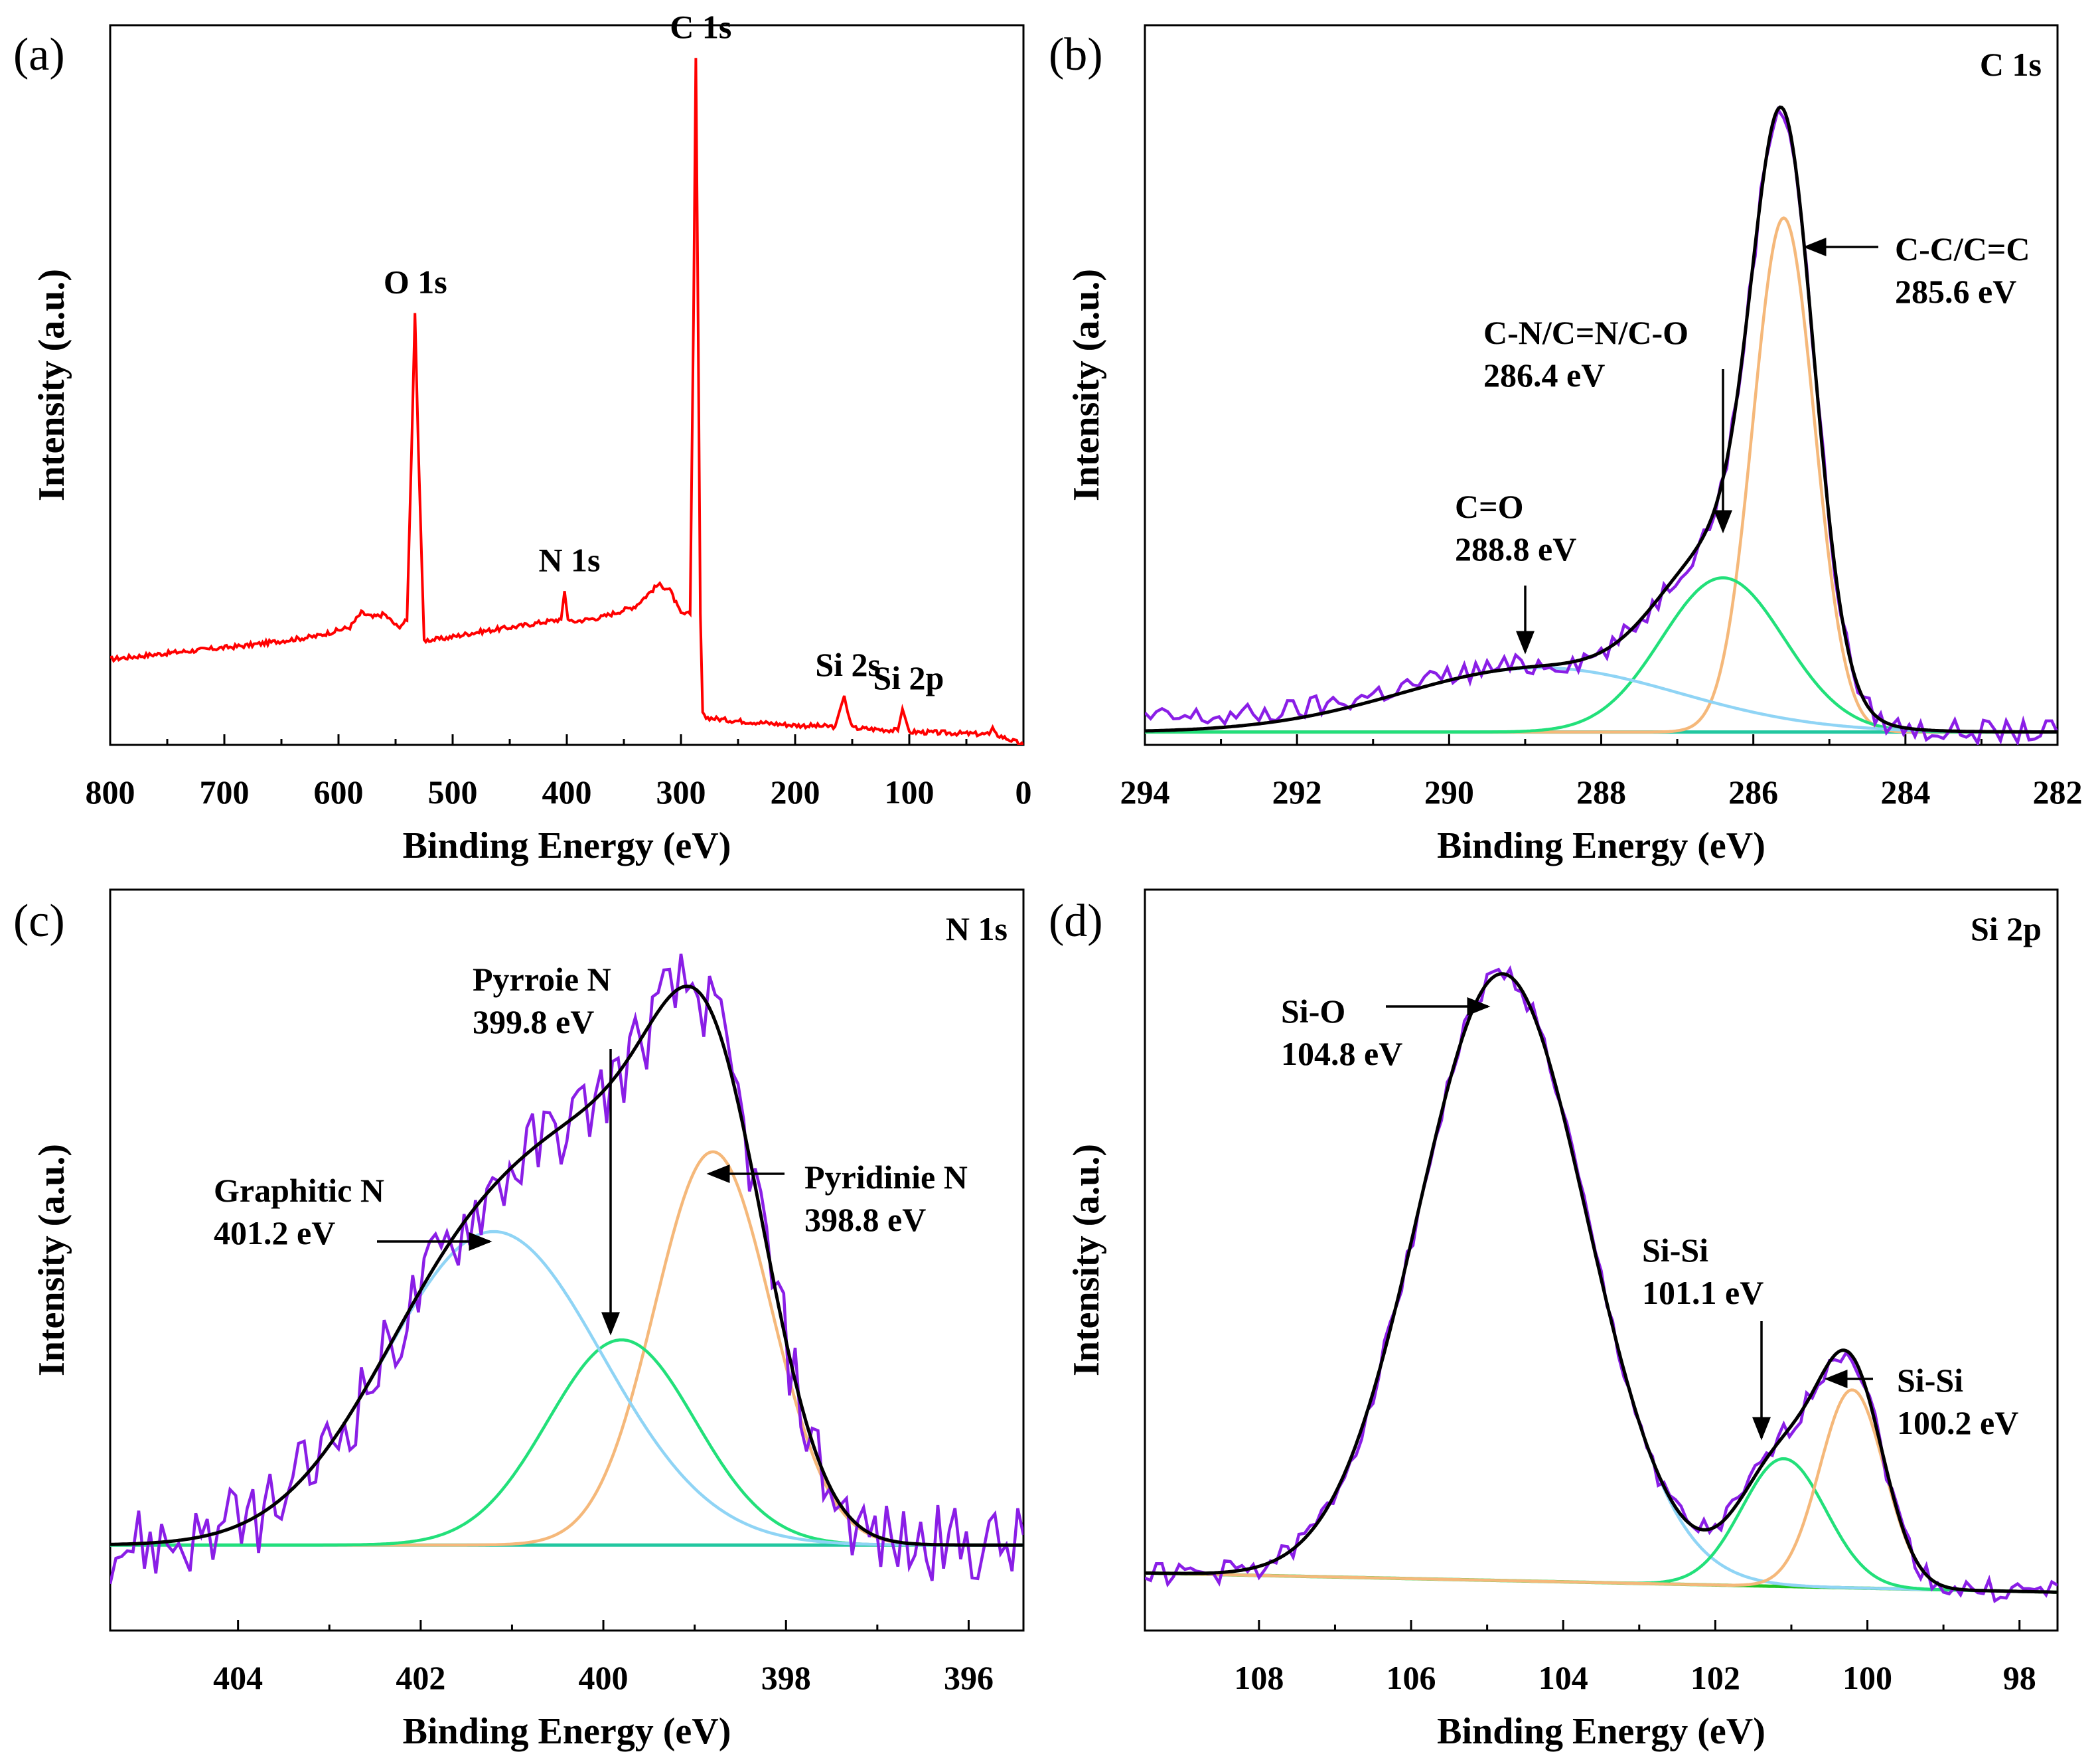 The height and width of the screenshot is (1758, 2100). What do you see at coordinates (865, 1219) in the screenshot?
I see `annotation-energy: 398.8 eV` at bounding box center [865, 1219].